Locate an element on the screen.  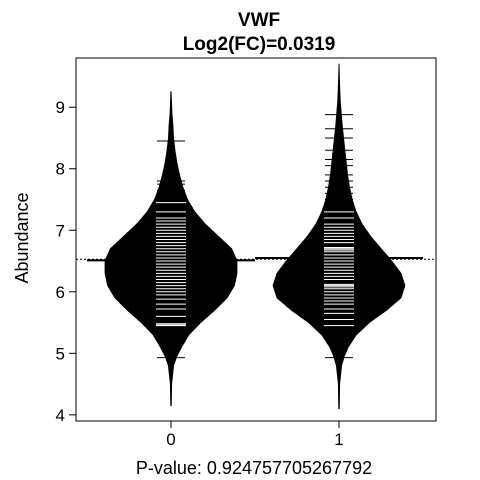
y-axis-label: Abundance is located at coordinates (22, 237).